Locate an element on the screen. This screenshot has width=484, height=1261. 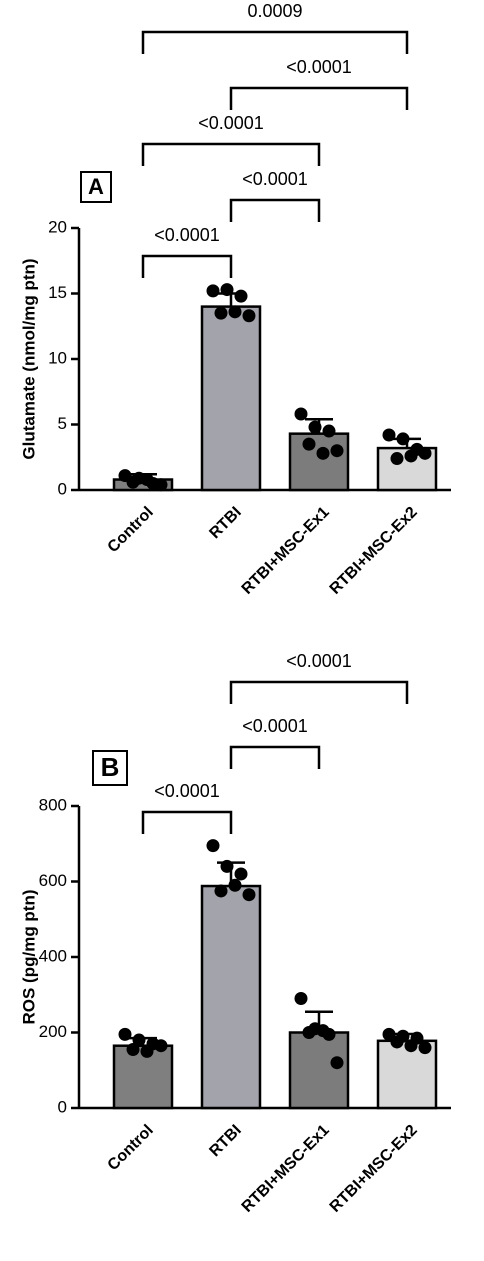
y-axis-label: Glutamate (nmol/mg ptn) is located at coordinates (28, 358).